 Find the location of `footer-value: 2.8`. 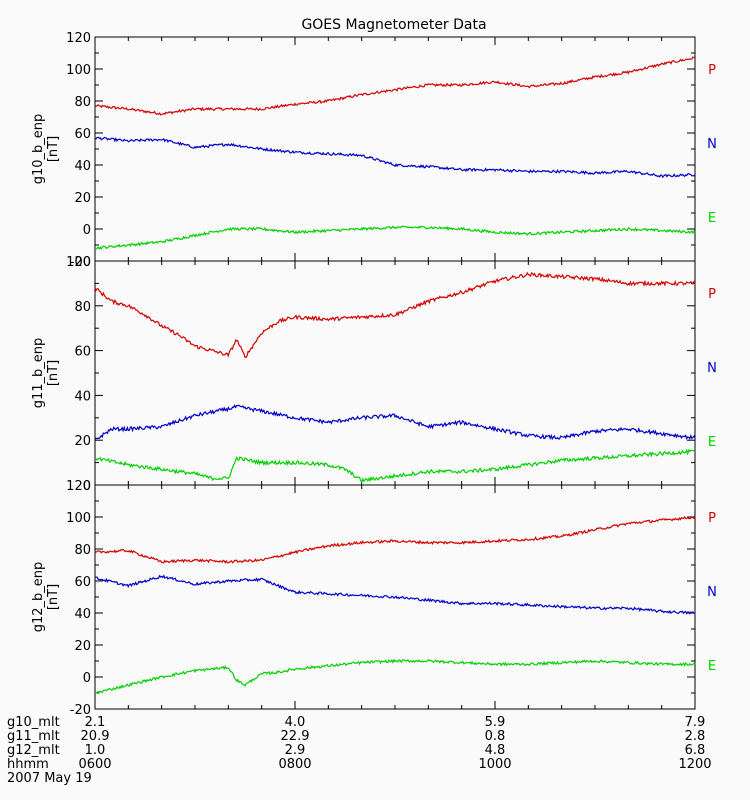

footer-value: 2.8 is located at coordinates (695, 736).